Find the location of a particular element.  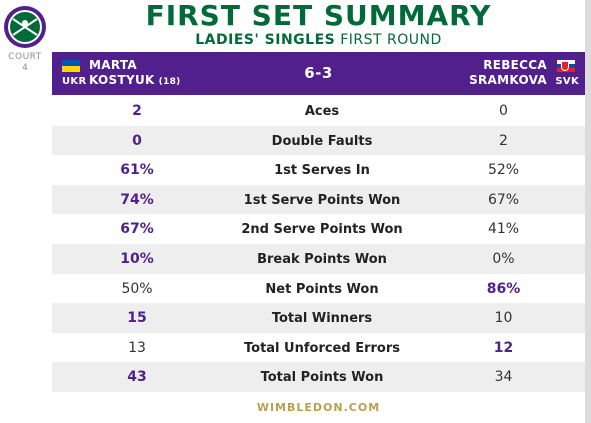

player2-first-name: REBECCA is located at coordinates (515, 65).